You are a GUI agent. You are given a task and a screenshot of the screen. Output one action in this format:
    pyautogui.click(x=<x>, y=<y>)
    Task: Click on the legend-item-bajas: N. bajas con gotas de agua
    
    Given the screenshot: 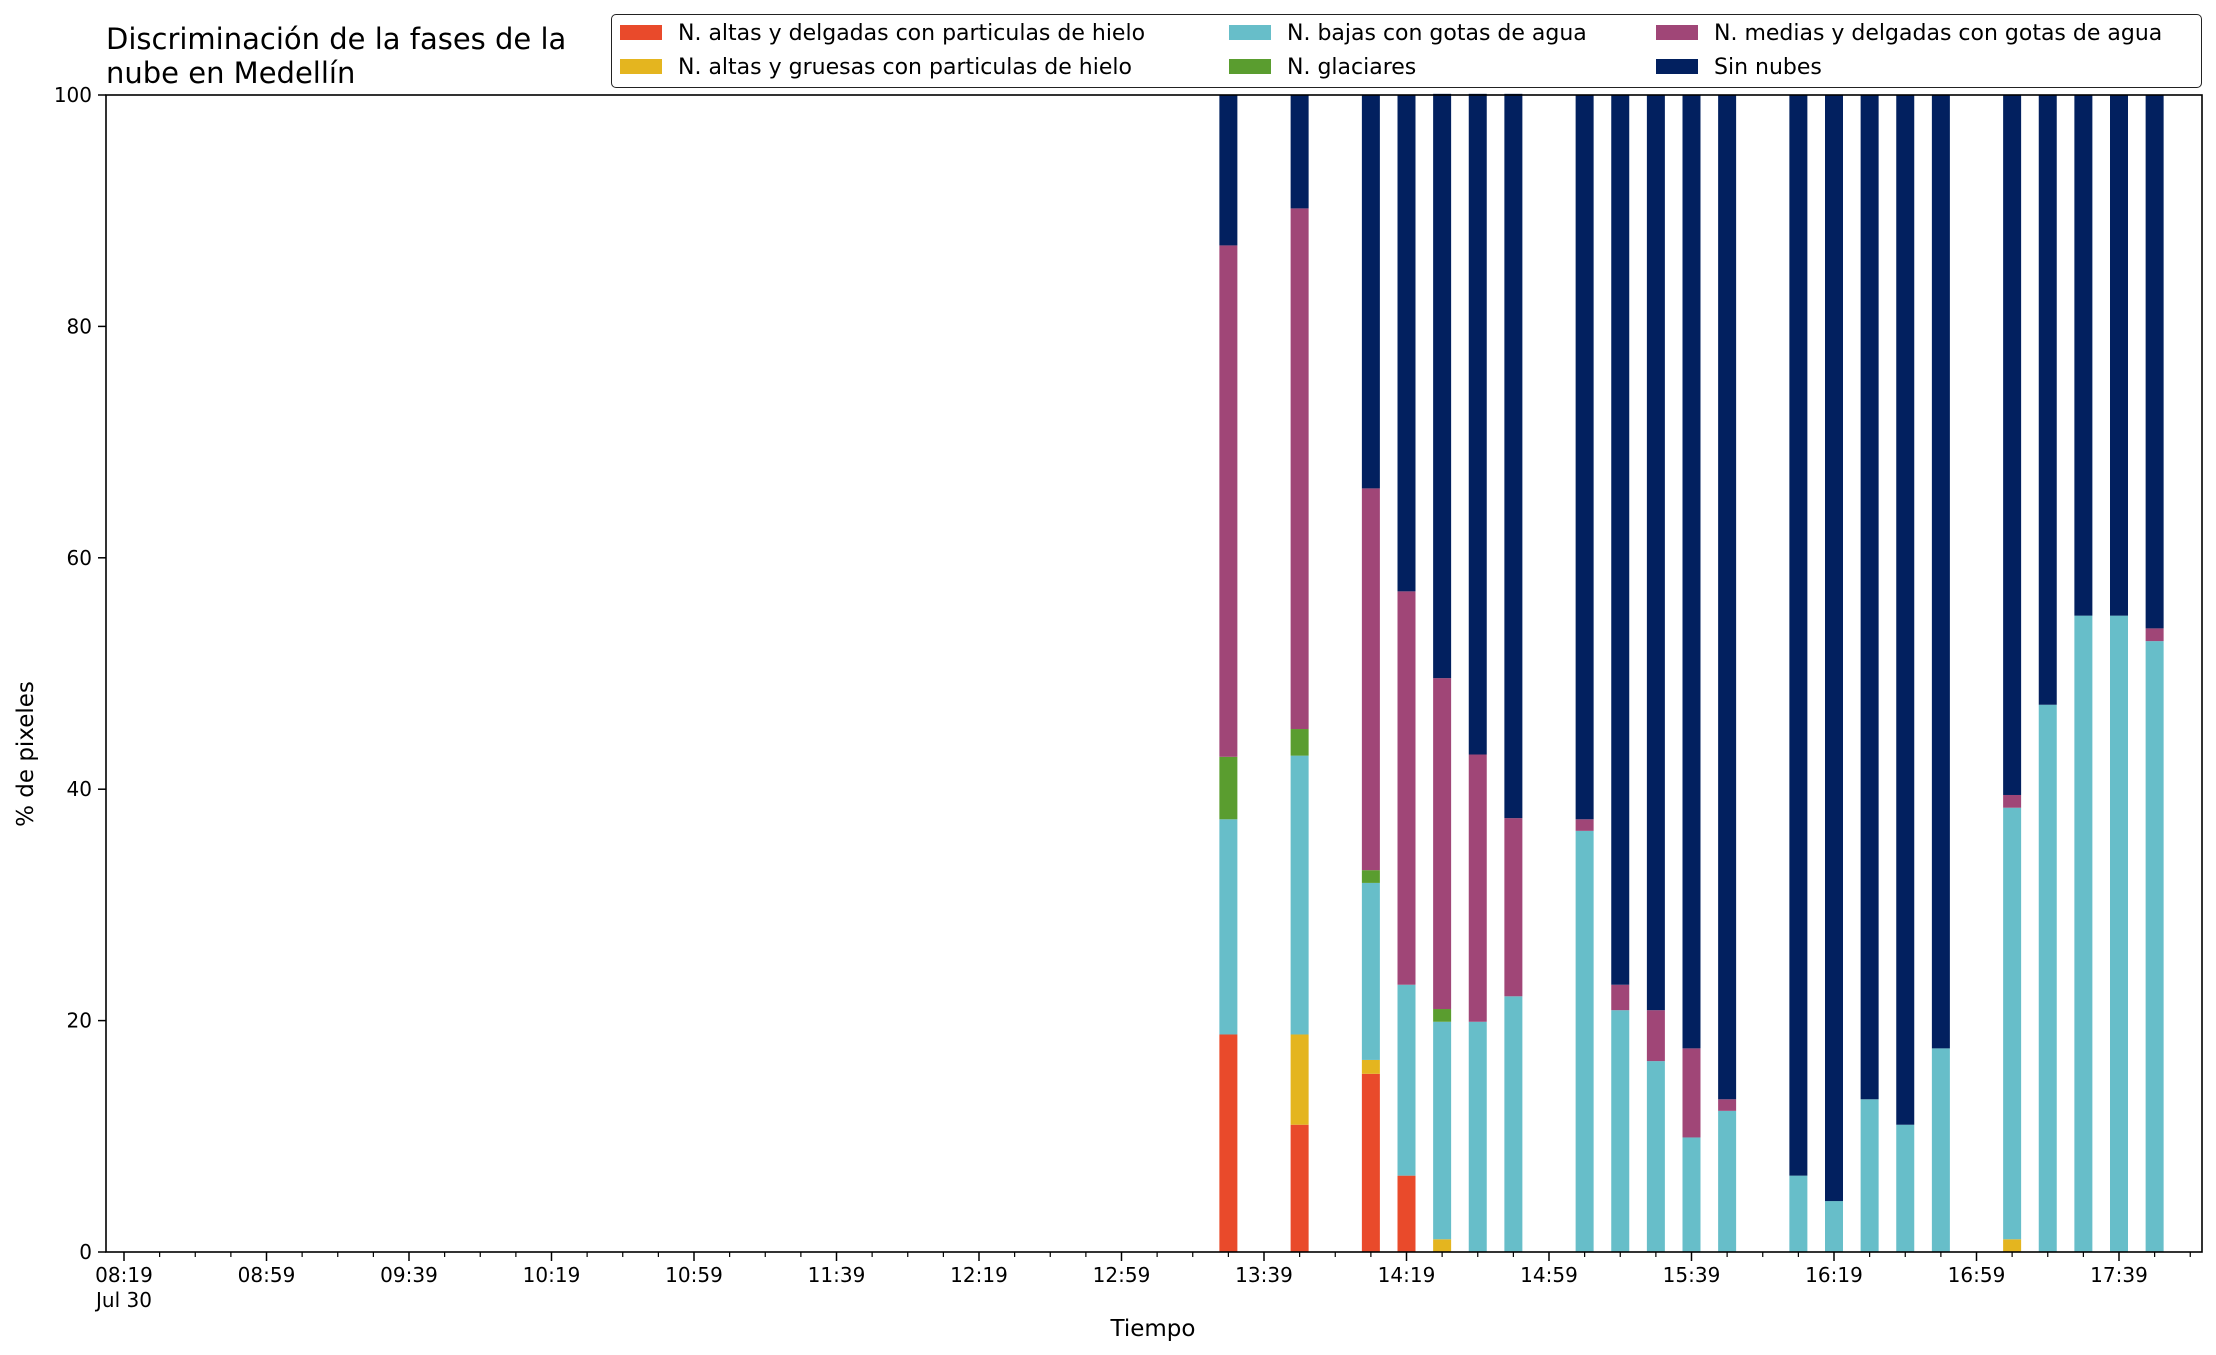 What is the action you would take?
    pyautogui.click(x=1408, y=34)
    